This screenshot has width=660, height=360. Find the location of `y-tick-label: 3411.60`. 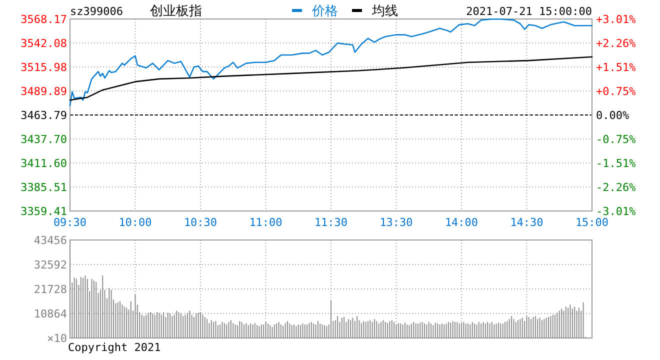

y-tick-label: 3411.60 is located at coordinates (43, 163).